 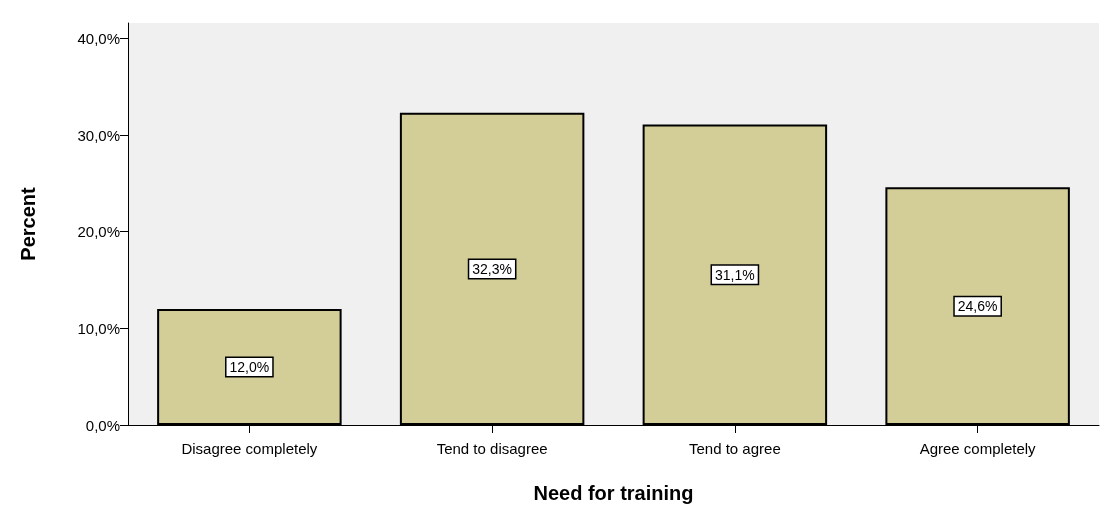 What do you see at coordinates (977, 306) in the screenshot?
I see `data-label: 24,6%` at bounding box center [977, 306].